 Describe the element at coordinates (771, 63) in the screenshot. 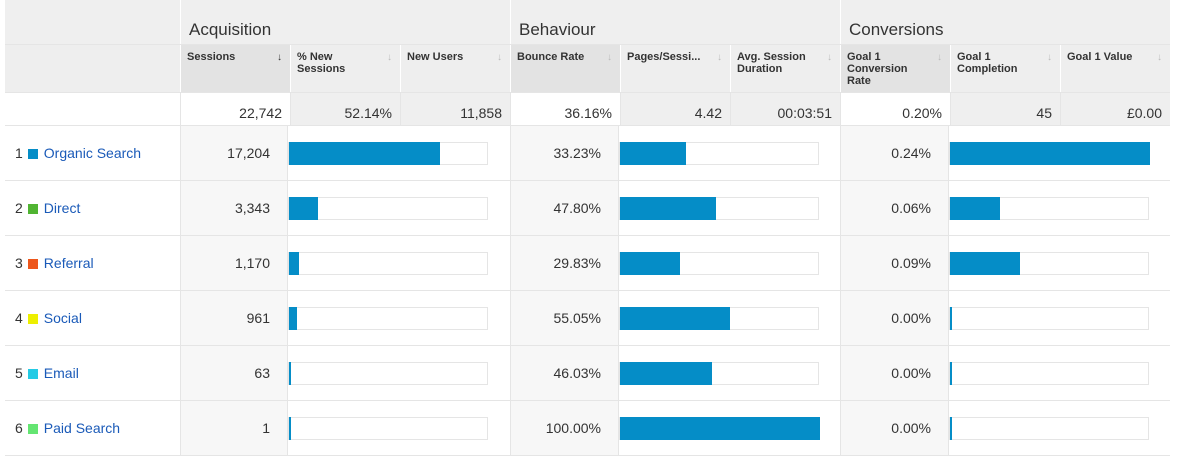

I see `column-label: Avg. Session Duration` at that location.